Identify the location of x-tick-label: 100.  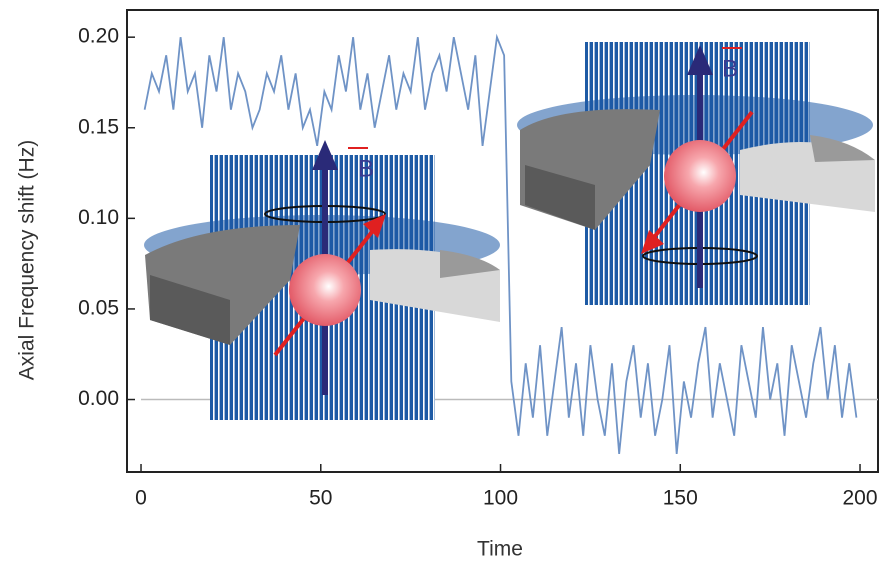
(500, 498).